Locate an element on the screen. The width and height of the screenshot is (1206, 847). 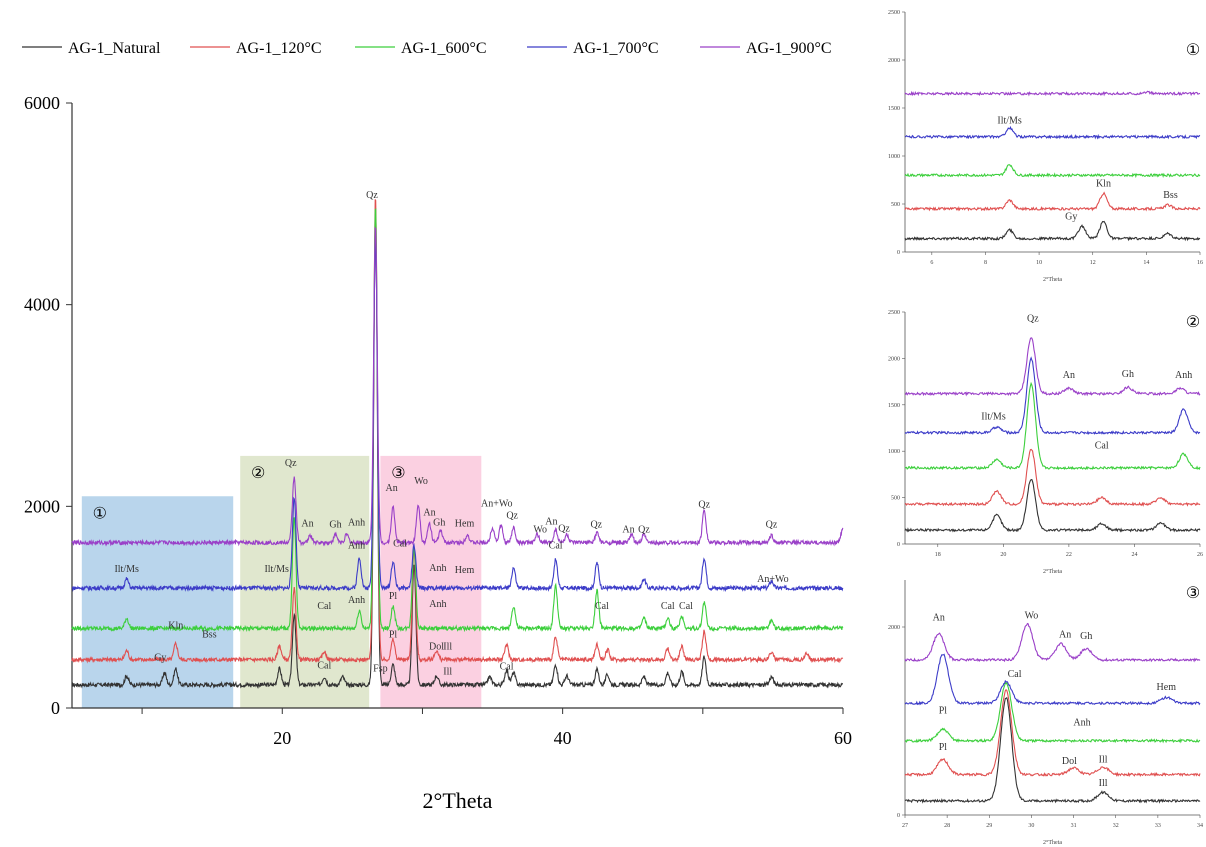
inset-x-tick-label: 24 is located at coordinates (1134, 555).